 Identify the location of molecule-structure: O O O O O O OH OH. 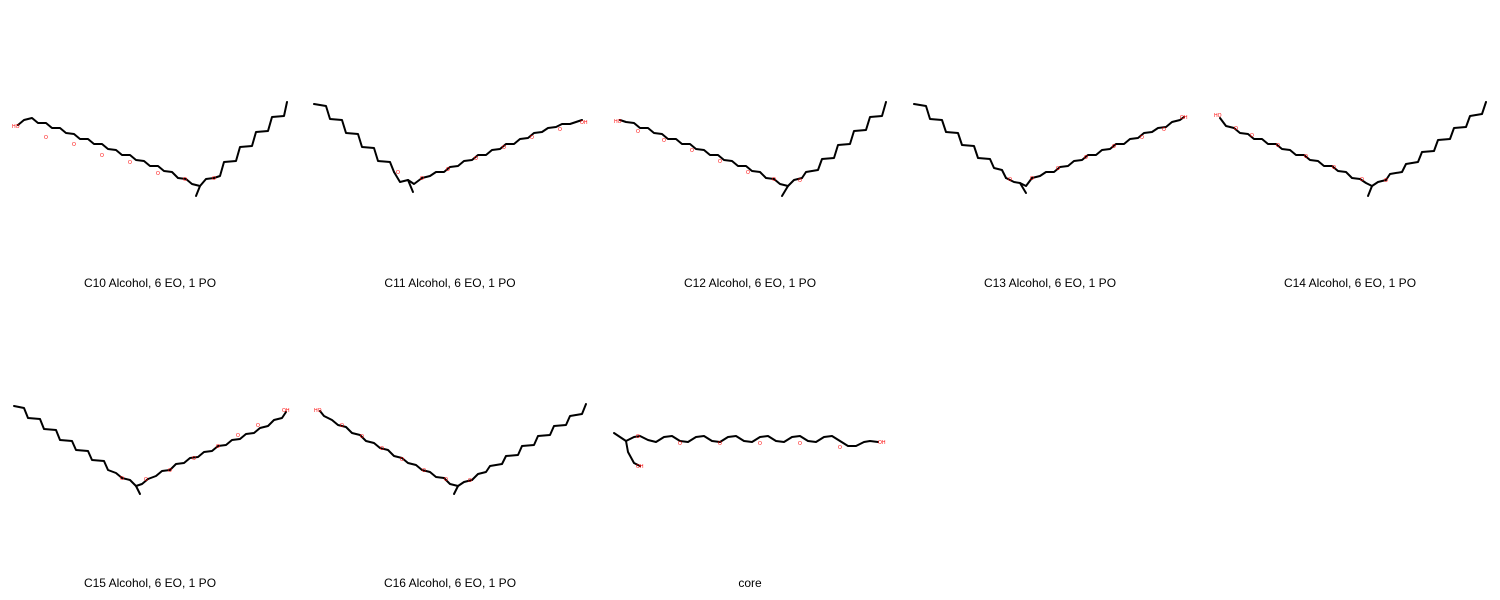
(749, 451).